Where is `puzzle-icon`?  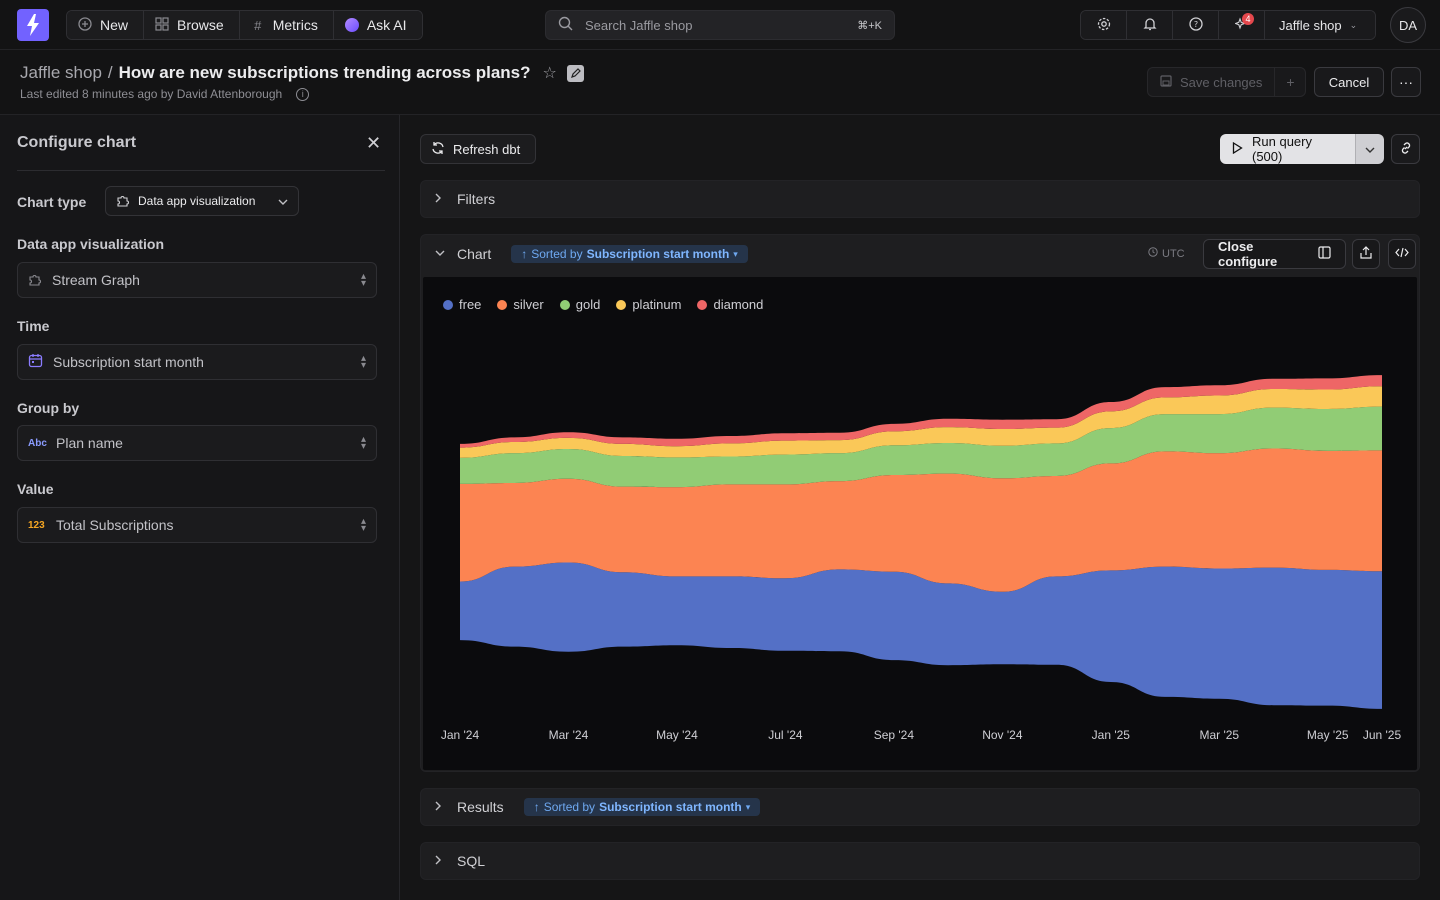
puzzle-icon is located at coordinates (123, 201).